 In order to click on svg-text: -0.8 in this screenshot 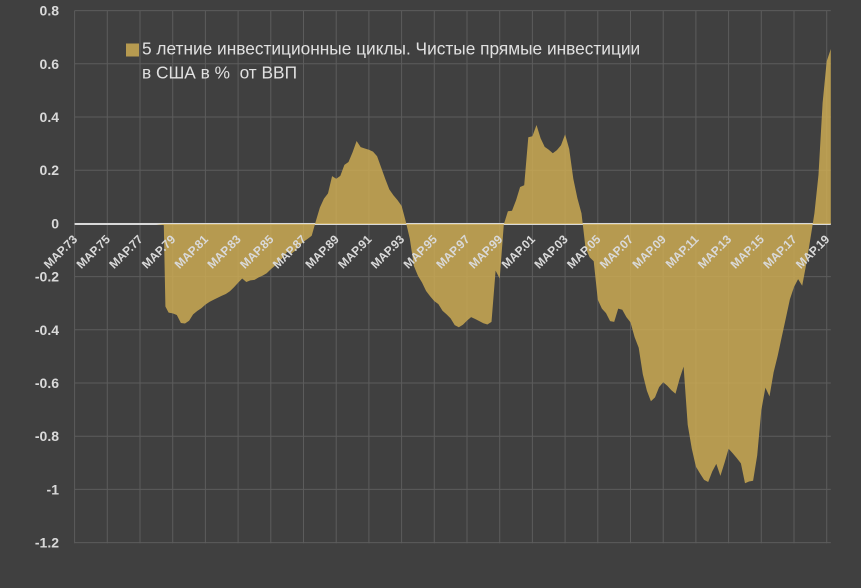, I will do `click(47, 436)`.